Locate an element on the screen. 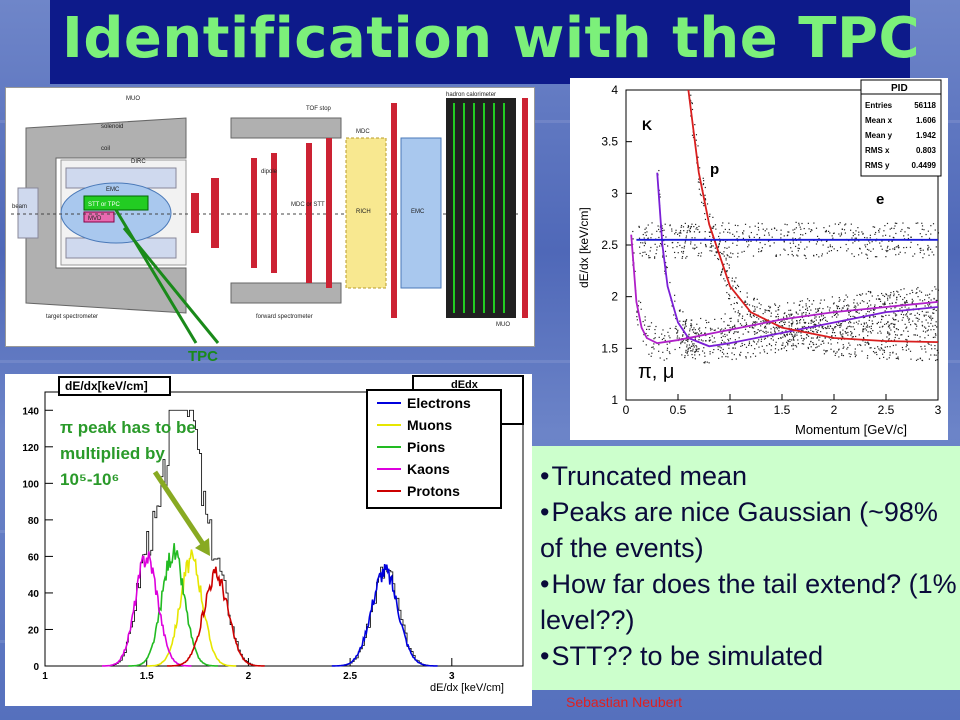  stats-value: 56118 is located at coordinates (925, 105).